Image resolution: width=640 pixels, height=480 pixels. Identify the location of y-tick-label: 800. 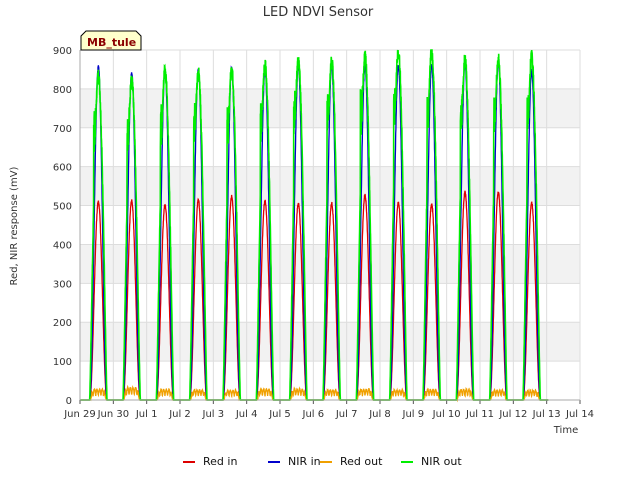
(62, 90).